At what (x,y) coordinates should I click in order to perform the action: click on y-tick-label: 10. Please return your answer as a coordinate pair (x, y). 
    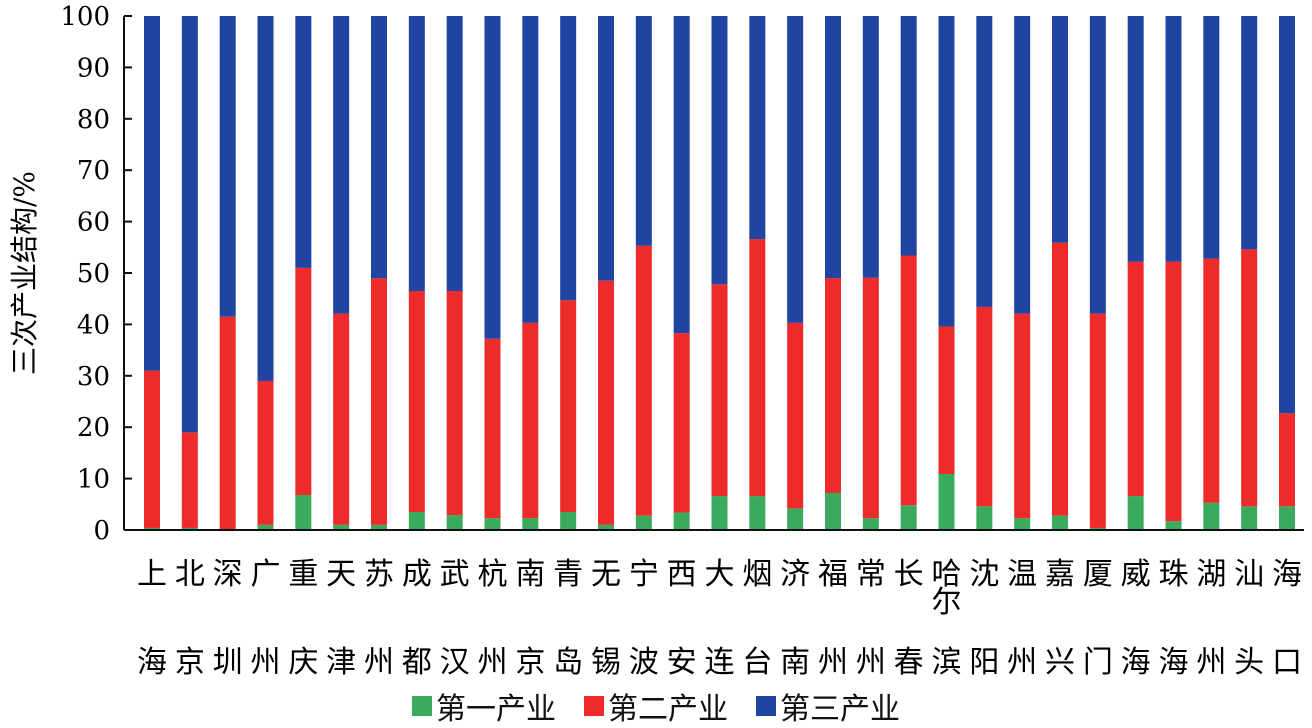
    Looking at the image, I should click on (93, 480).